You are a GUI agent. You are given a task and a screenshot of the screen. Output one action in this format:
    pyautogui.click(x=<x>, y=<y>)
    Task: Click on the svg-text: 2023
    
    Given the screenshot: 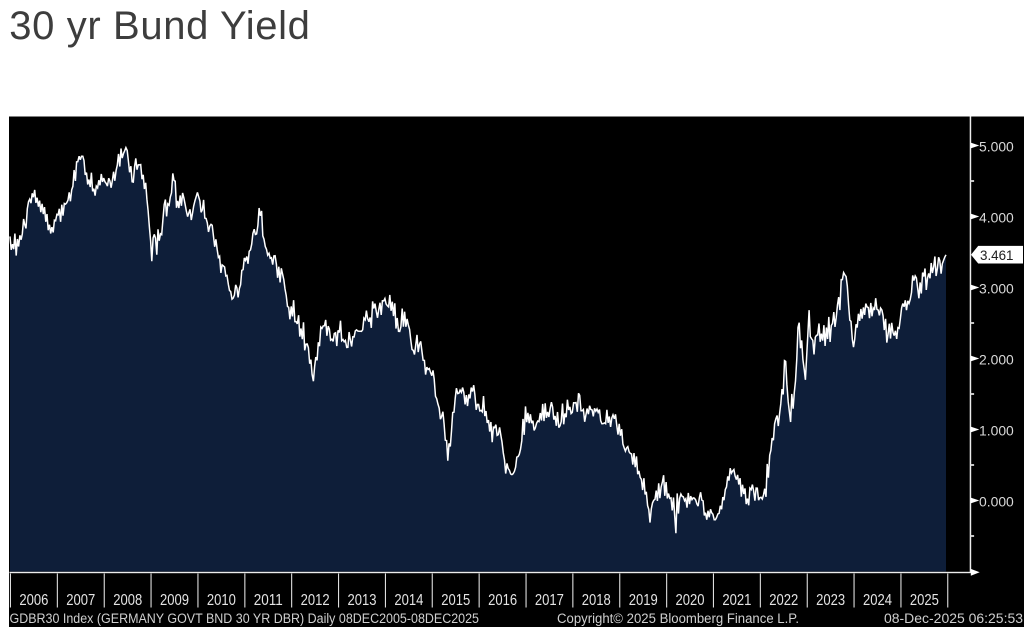 What is the action you would take?
    pyautogui.click(x=830, y=600)
    